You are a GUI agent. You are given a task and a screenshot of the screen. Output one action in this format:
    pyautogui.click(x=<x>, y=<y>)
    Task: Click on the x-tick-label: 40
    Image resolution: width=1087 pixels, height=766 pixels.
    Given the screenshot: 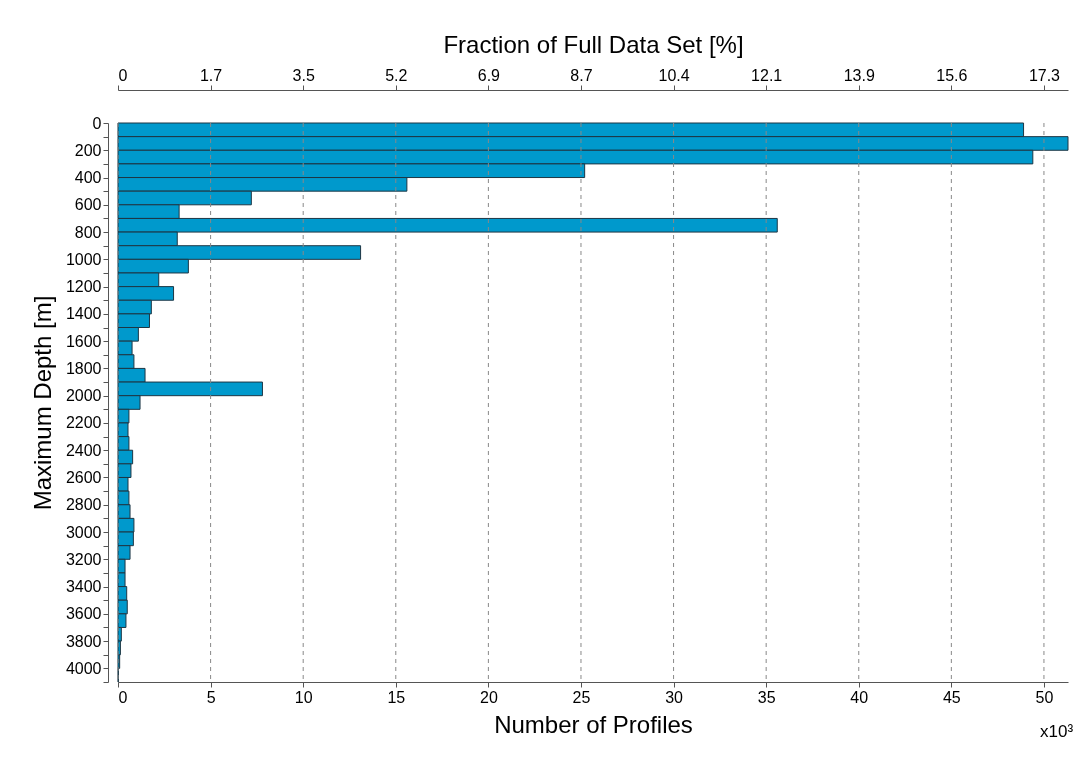 What is the action you would take?
    pyautogui.click(x=859, y=697)
    